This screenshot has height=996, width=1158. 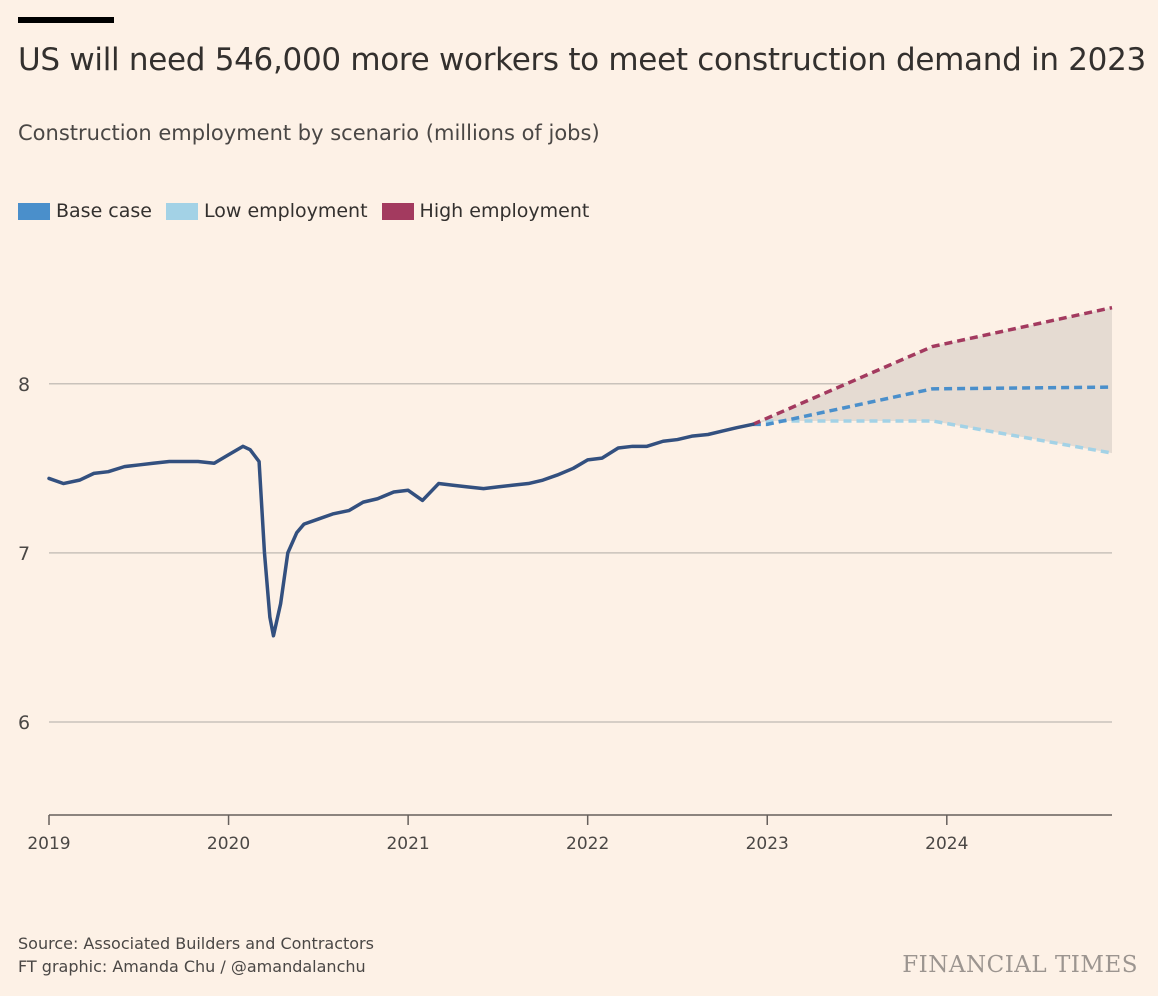 I want to click on legend: Base case Low employment High employment, so click(x=310, y=211).